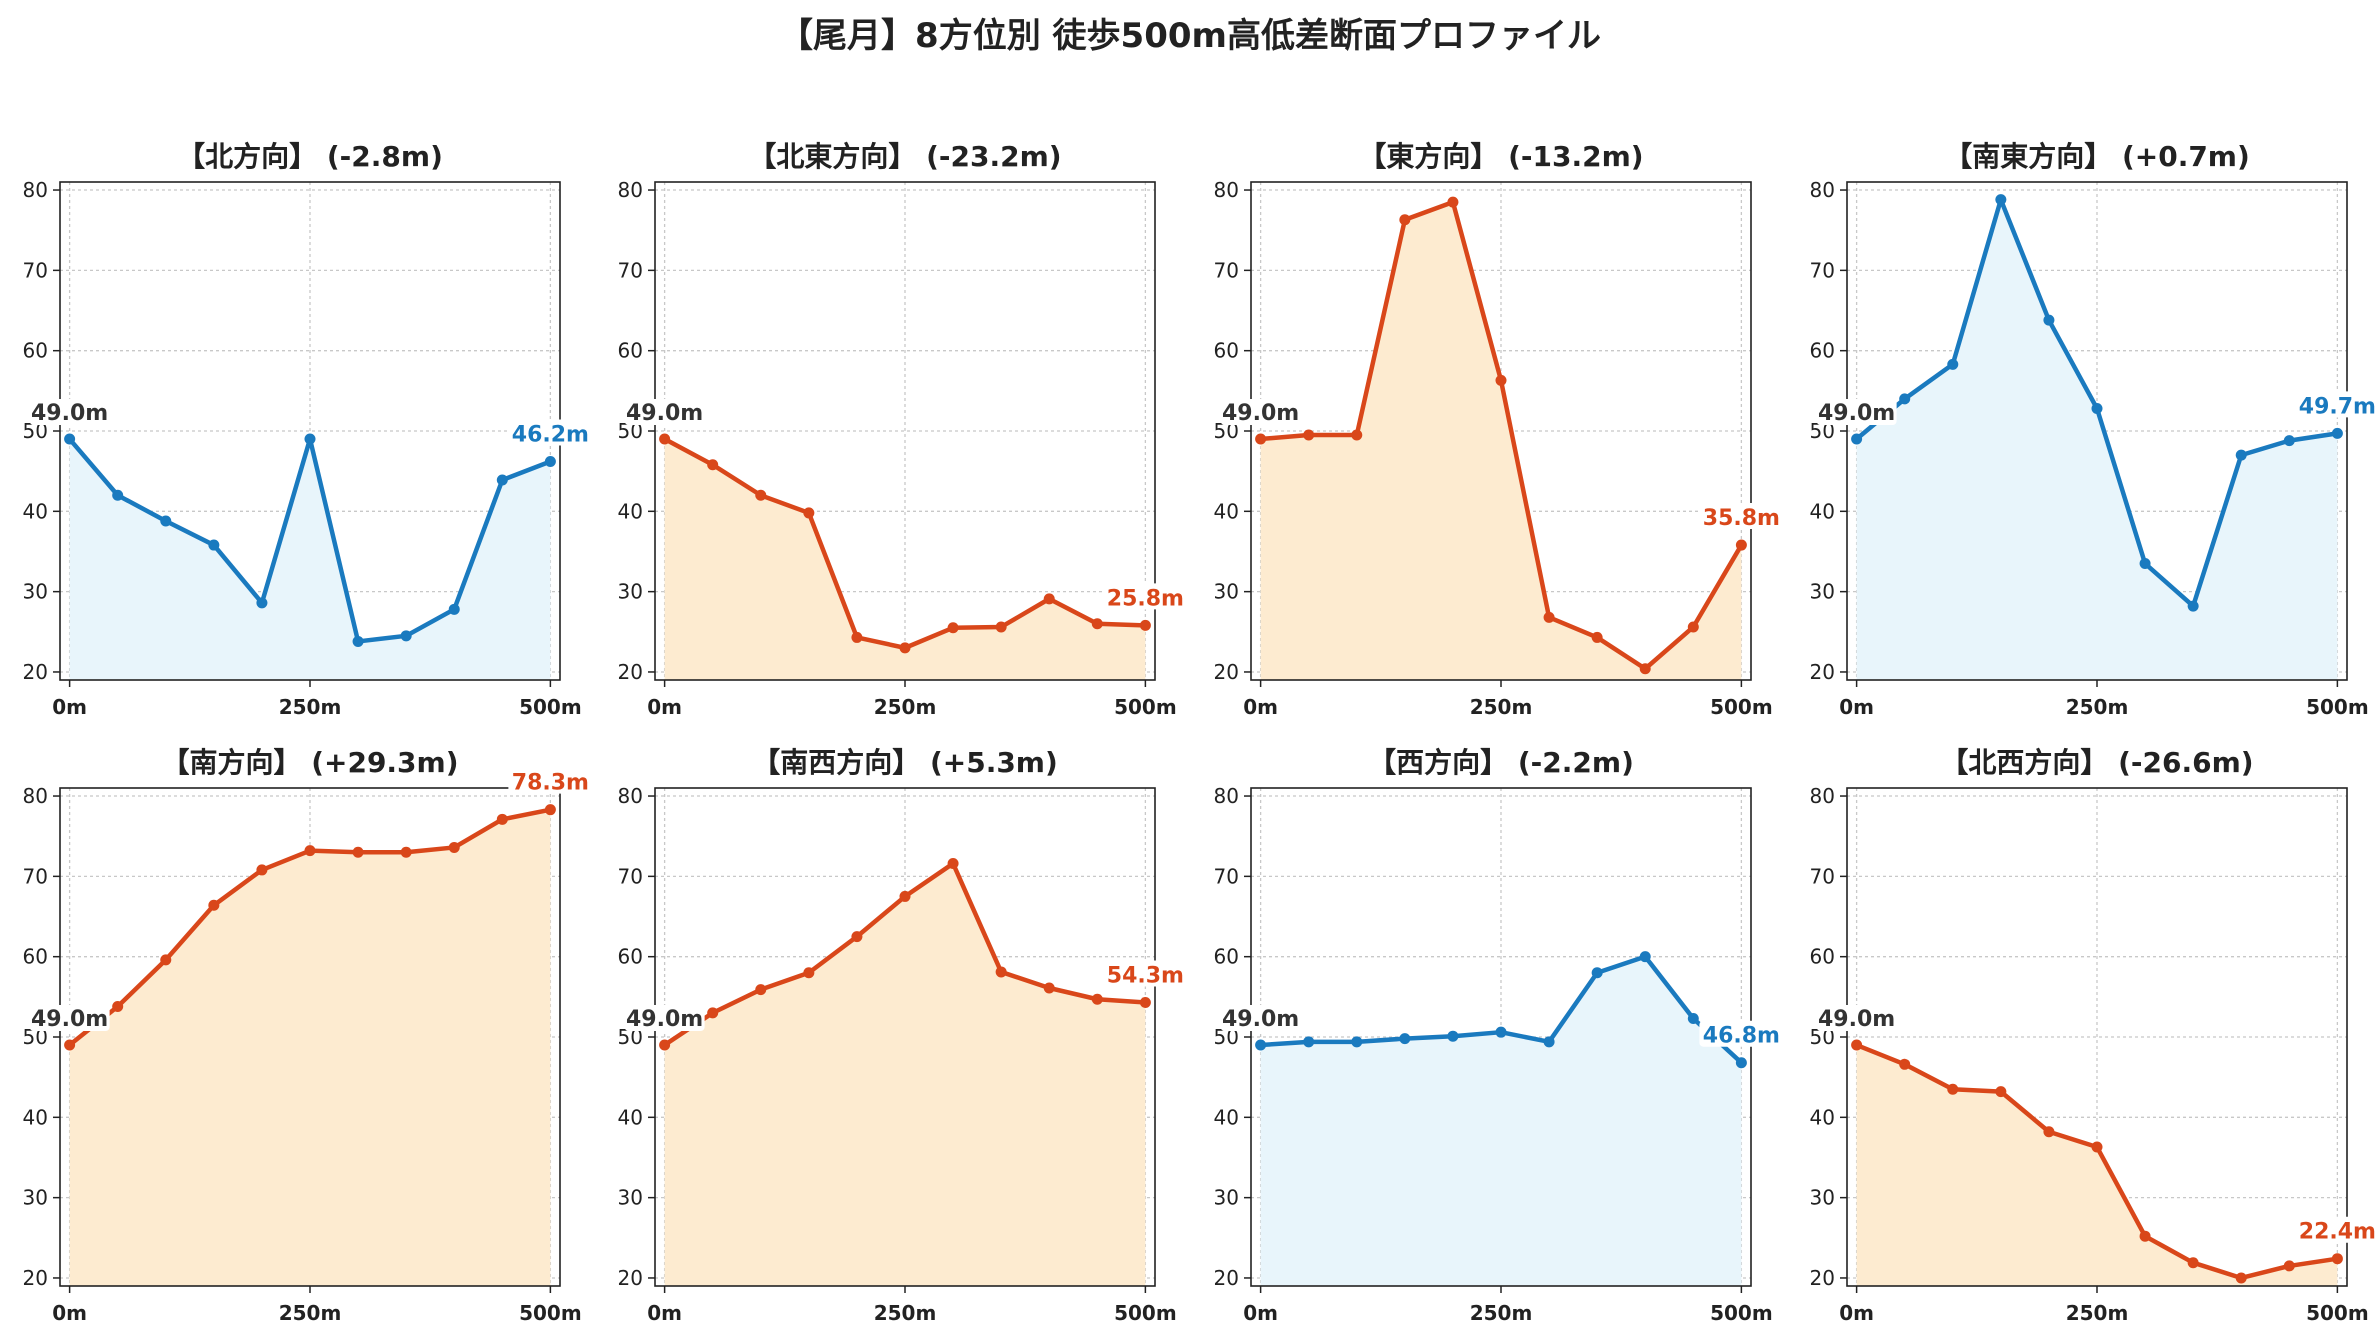 The height and width of the screenshot is (1340, 2380). Describe the element at coordinates (1741, 518) in the screenshot. I see `end-value-label: 35.8m` at that location.